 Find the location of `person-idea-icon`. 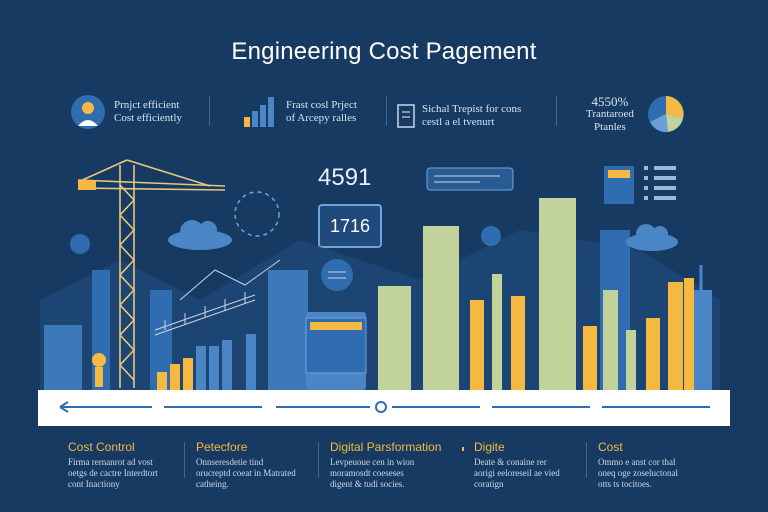

person-idea-icon is located at coordinates (88, 112).